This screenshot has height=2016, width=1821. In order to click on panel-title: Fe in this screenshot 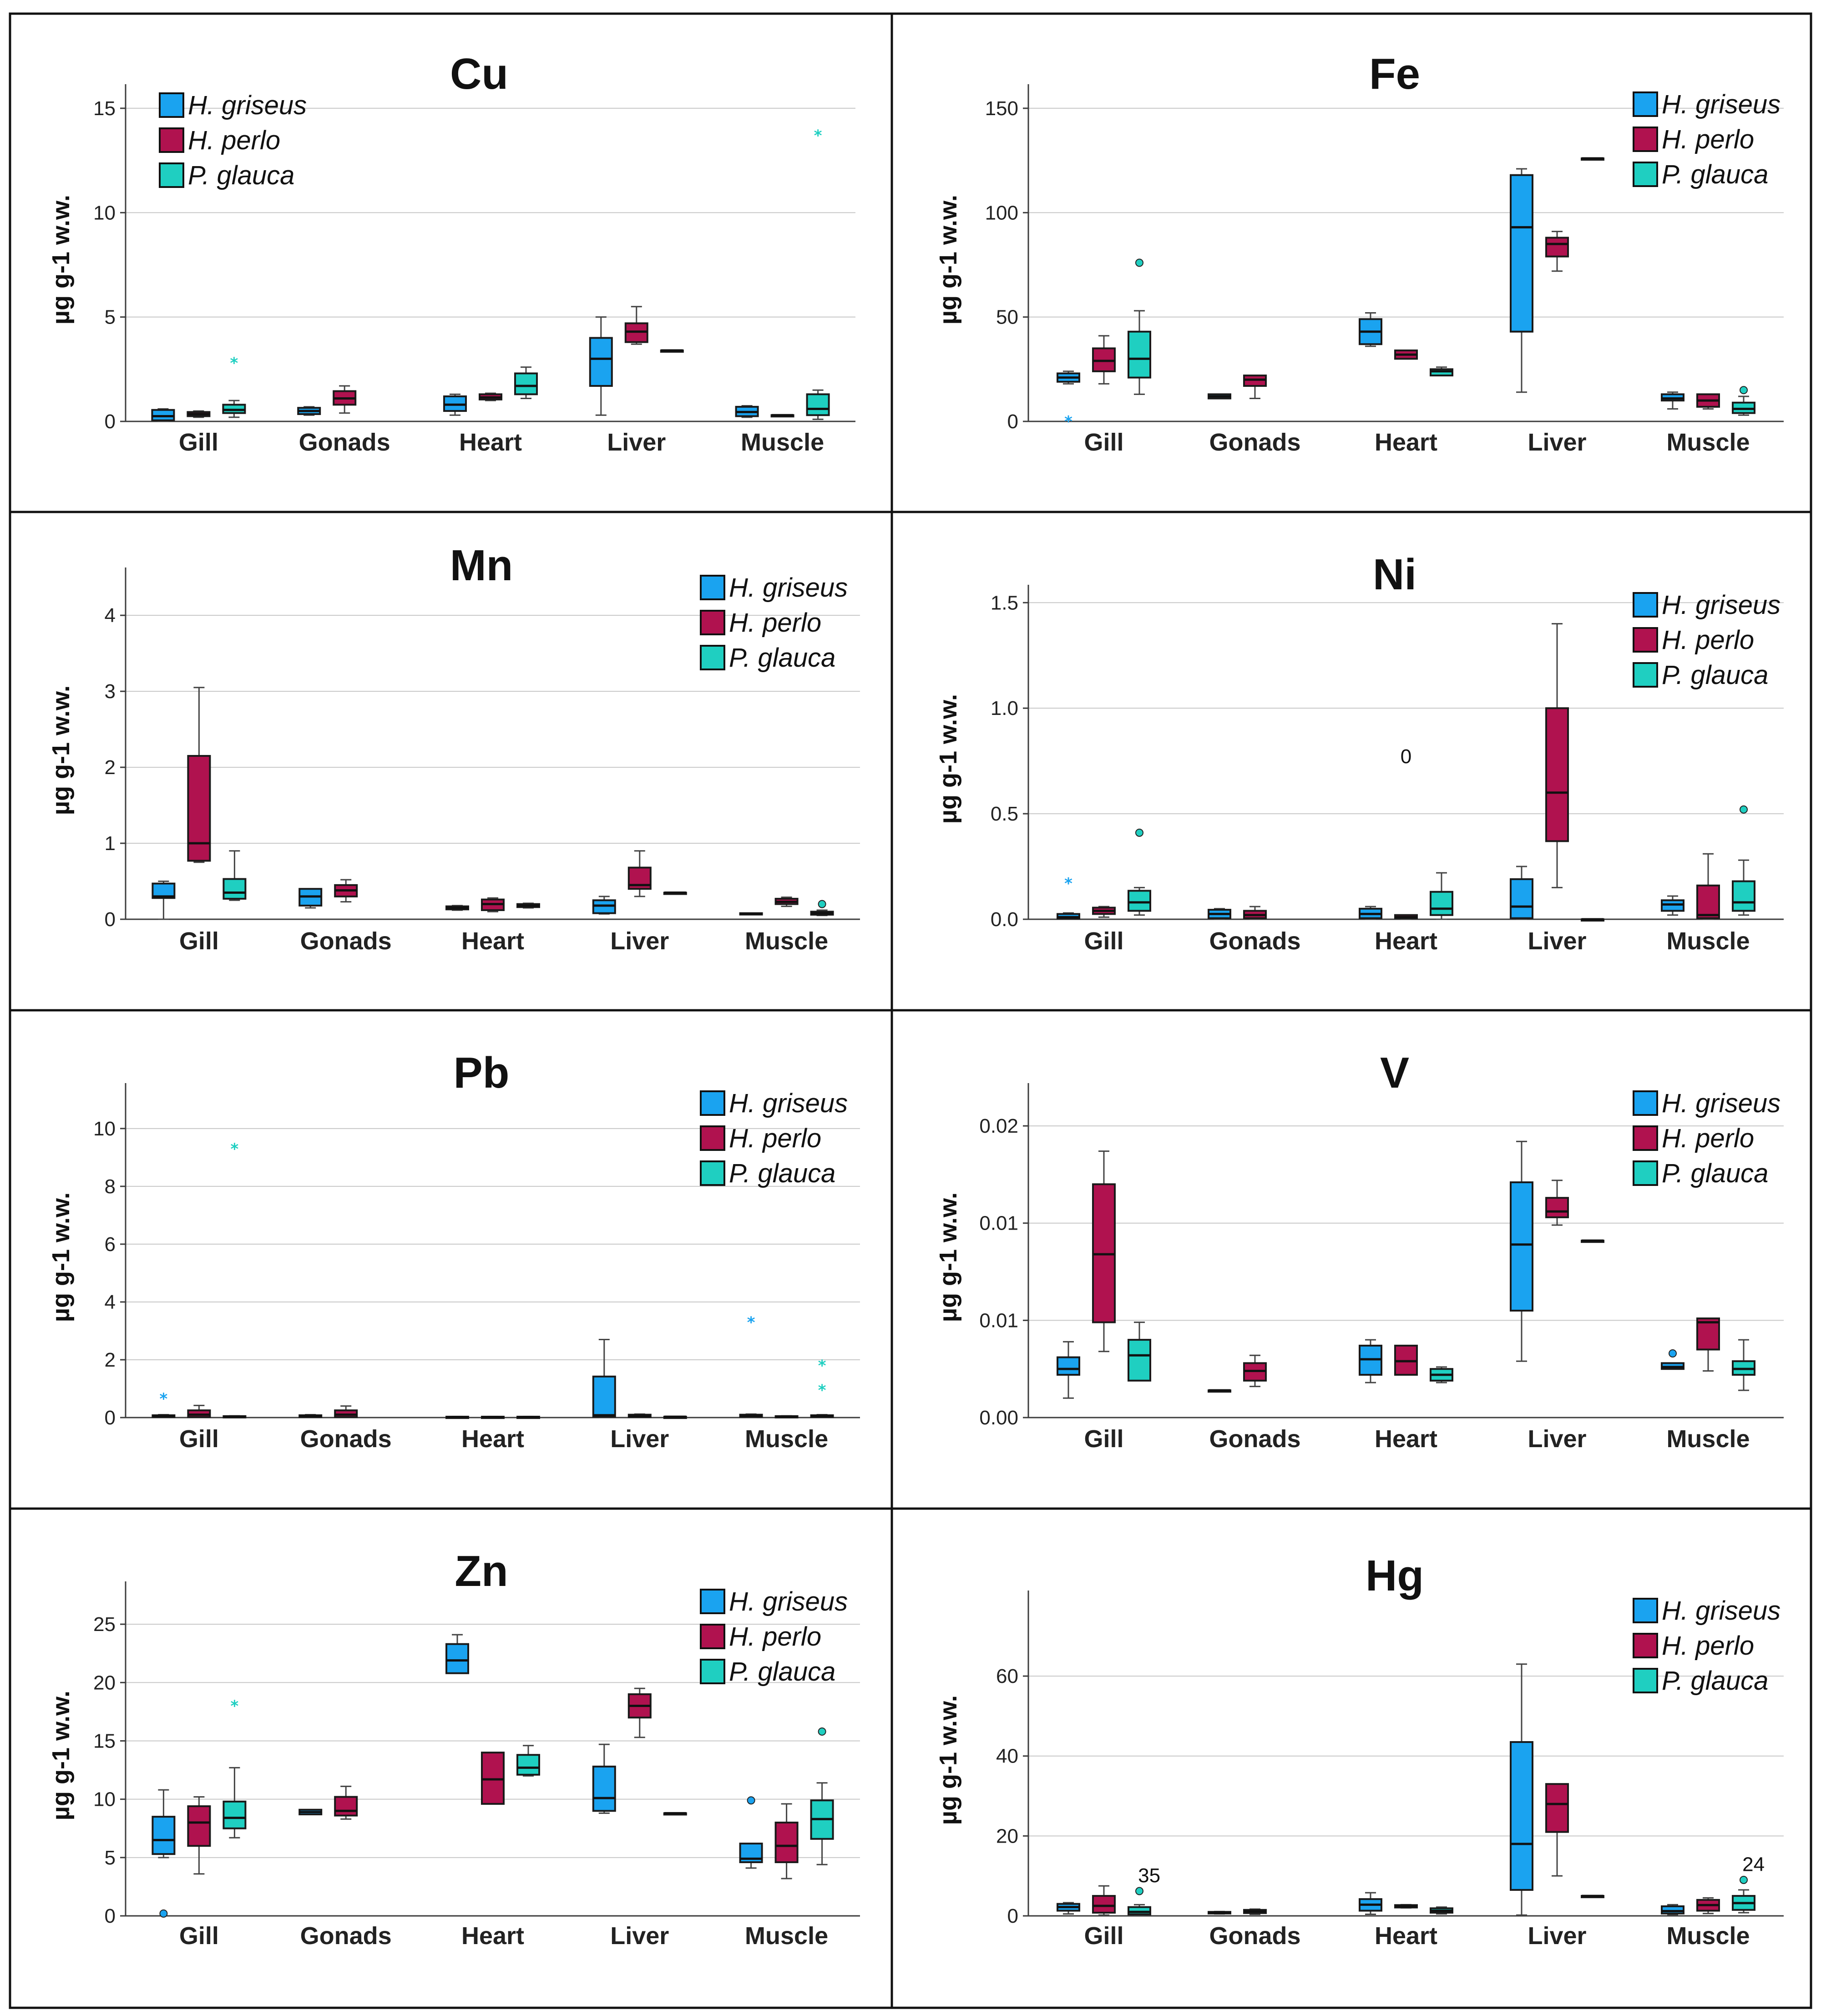, I will do `click(1394, 74)`.